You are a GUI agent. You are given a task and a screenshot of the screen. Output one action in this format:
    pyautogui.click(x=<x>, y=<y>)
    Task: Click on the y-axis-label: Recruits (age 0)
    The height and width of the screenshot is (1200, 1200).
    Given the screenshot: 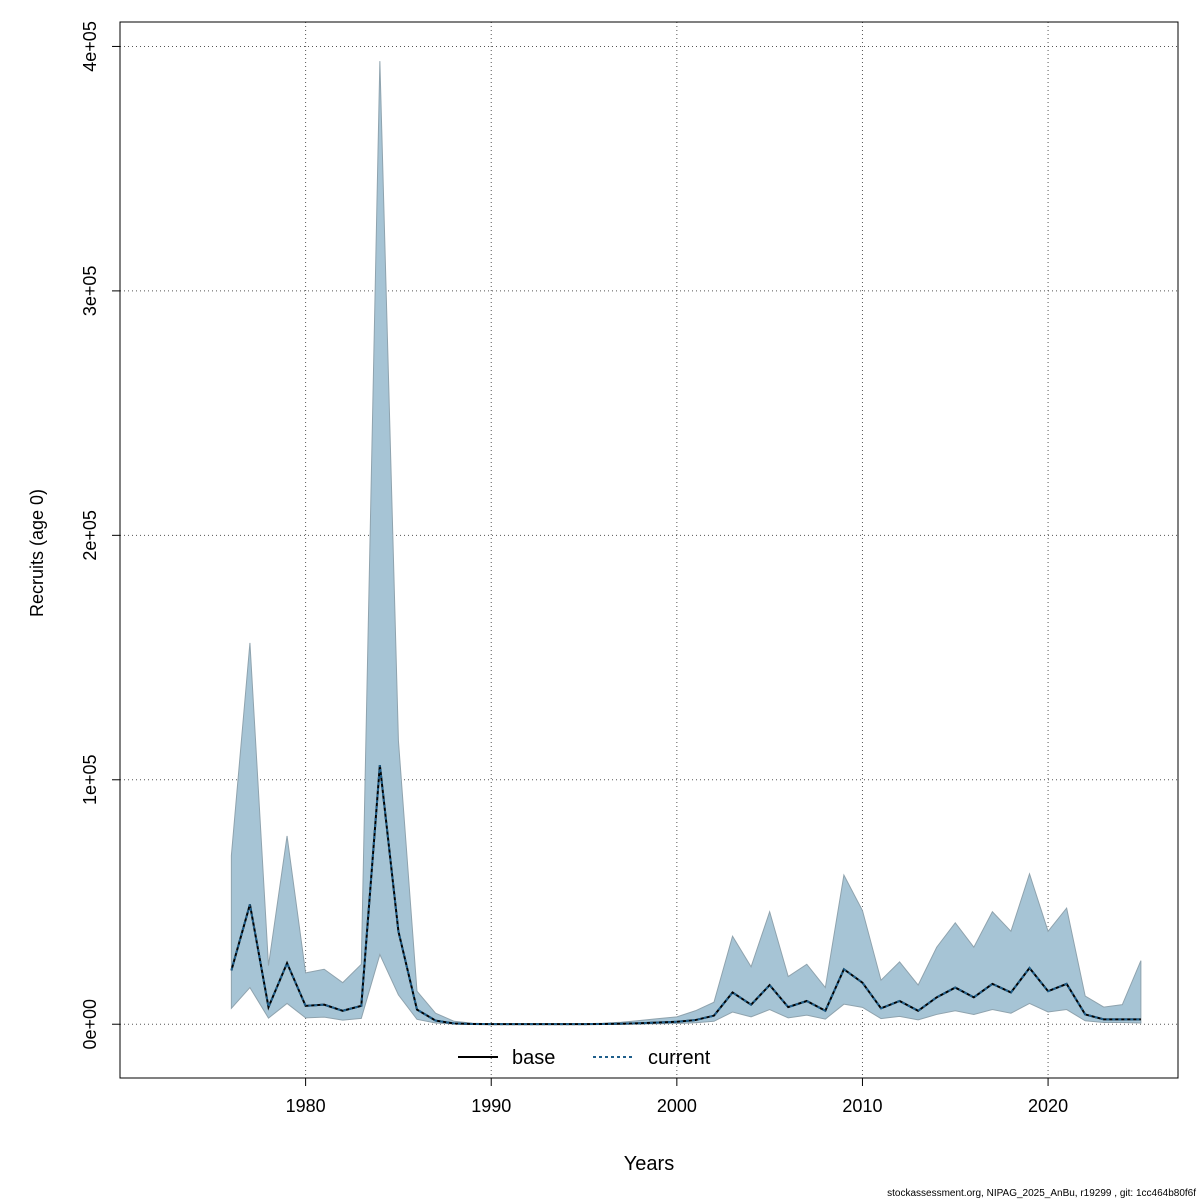 What is the action you would take?
    pyautogui.click(x=37, y=553)
    